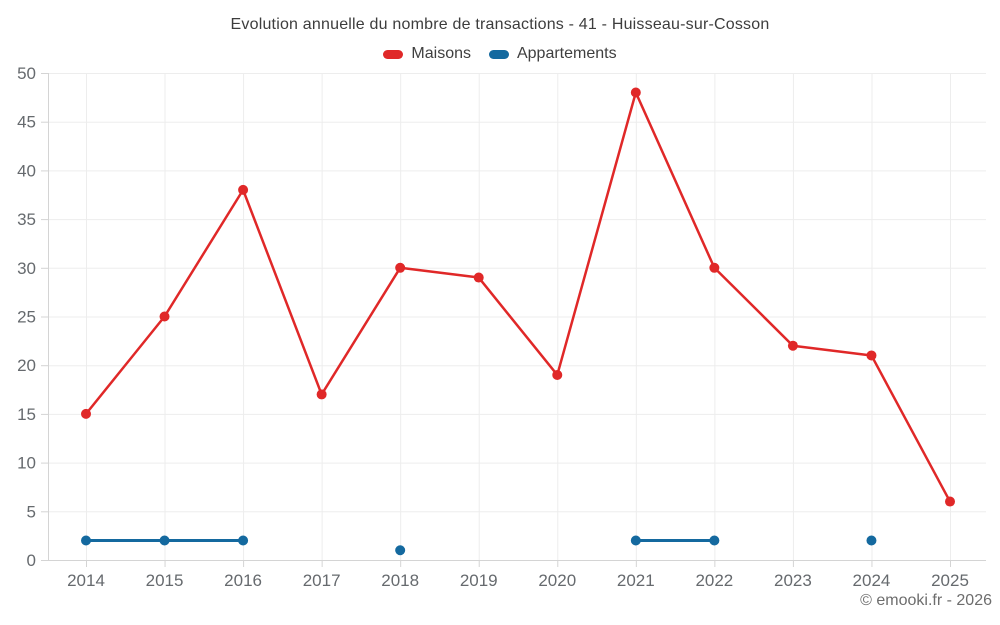 Image resolution: width=1000 pixels, height=625 pixels. What do you see at coordinates (950, 580) in the screenshot?
I see `x-tick-label: 2025` at bounding box center [950, 580].